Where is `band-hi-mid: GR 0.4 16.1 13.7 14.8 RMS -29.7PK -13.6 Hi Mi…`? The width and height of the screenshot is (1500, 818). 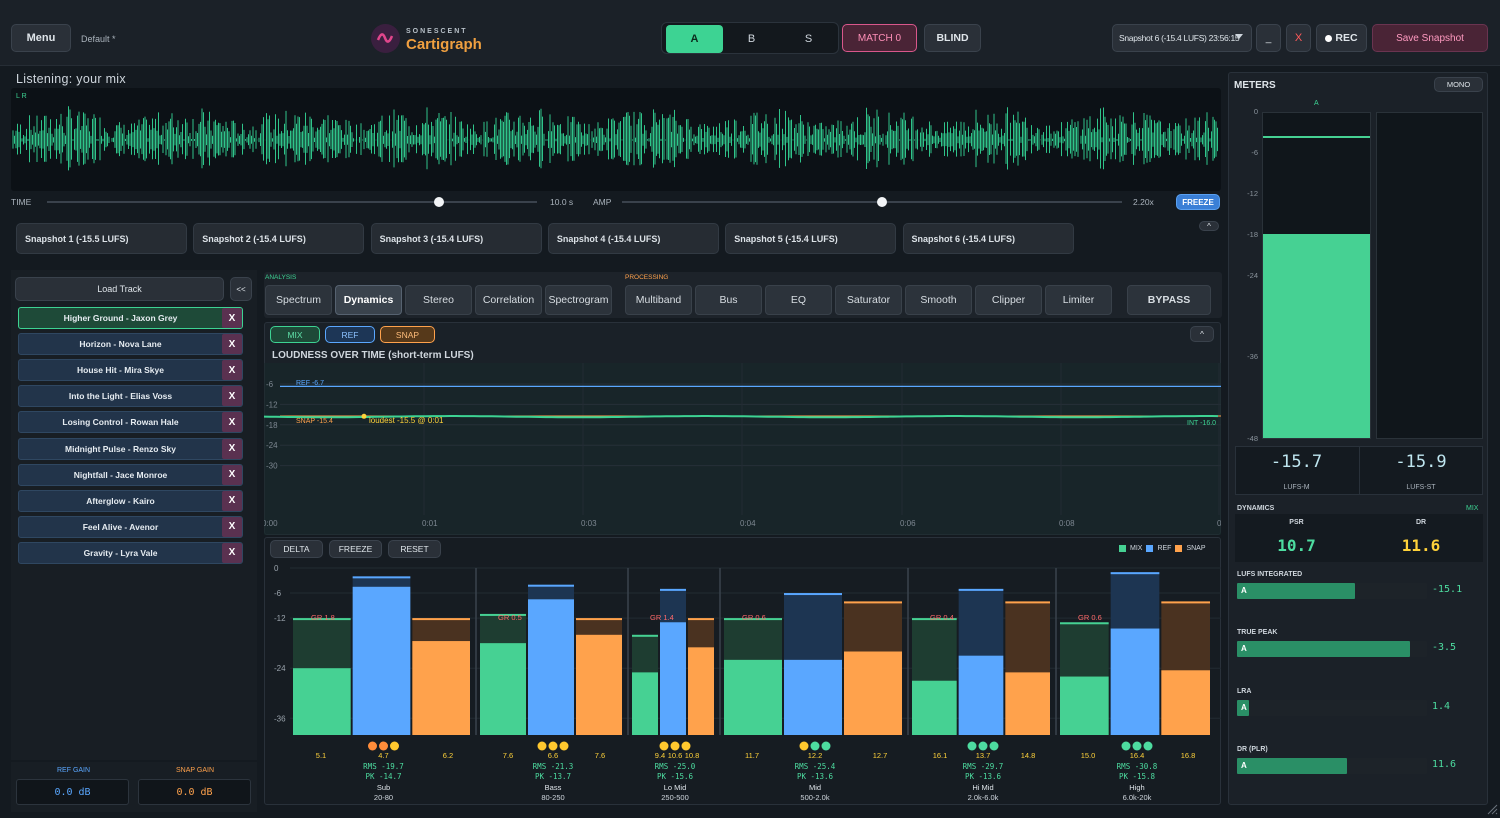 band-hi-mid: GR 0.4 16.1 13.7 14.8 RMS -29.7PK -13.6 Hi Mi… is located at coordinates (978, 685).